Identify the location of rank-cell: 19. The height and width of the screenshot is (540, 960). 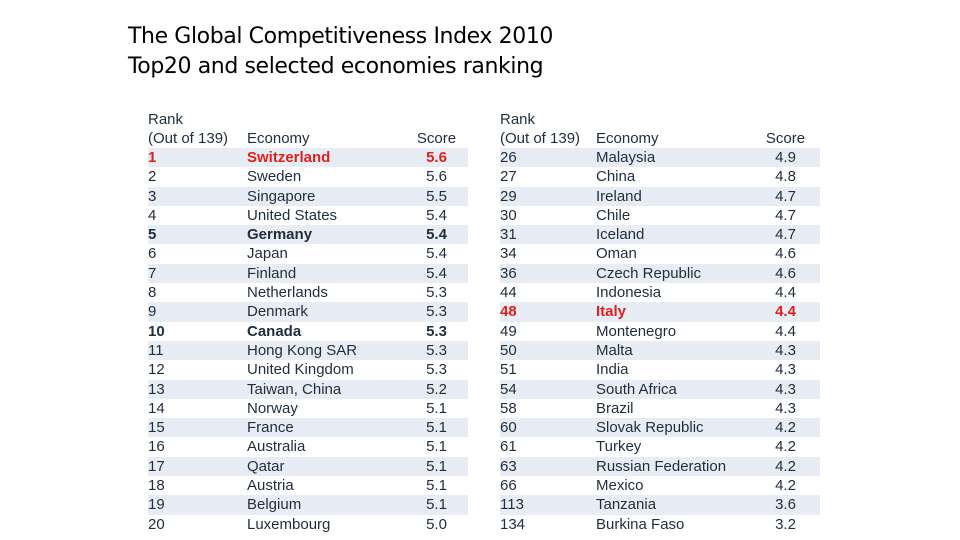
(197, 505).